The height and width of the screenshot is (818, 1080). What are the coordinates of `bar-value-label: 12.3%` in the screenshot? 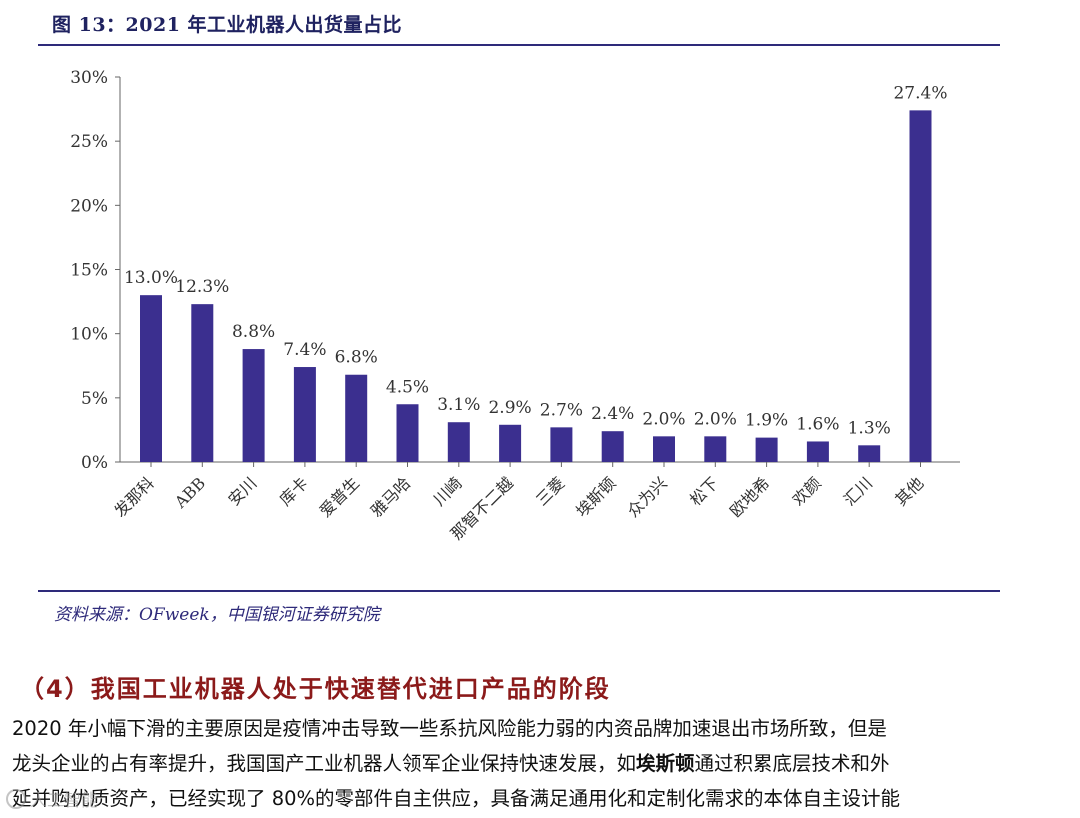 It's located at (202, 287).